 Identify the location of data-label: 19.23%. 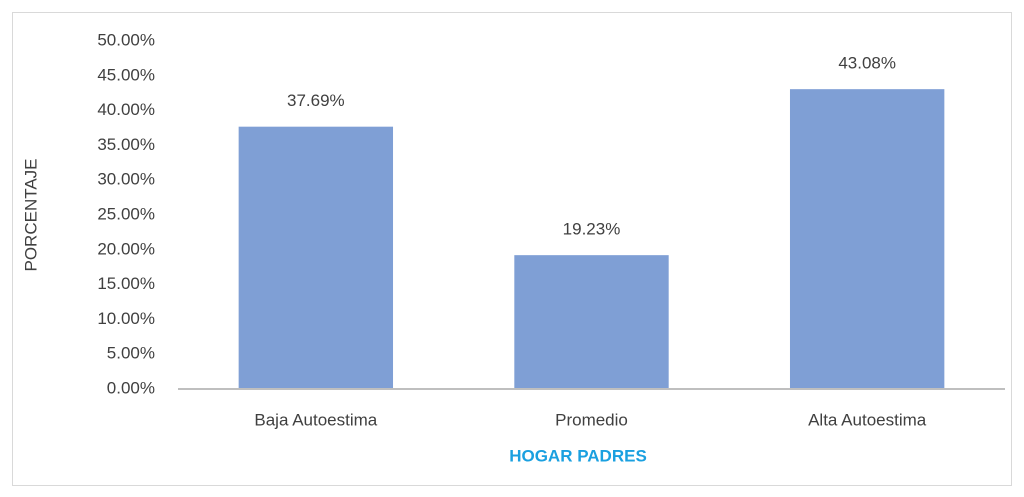
(592, 229).